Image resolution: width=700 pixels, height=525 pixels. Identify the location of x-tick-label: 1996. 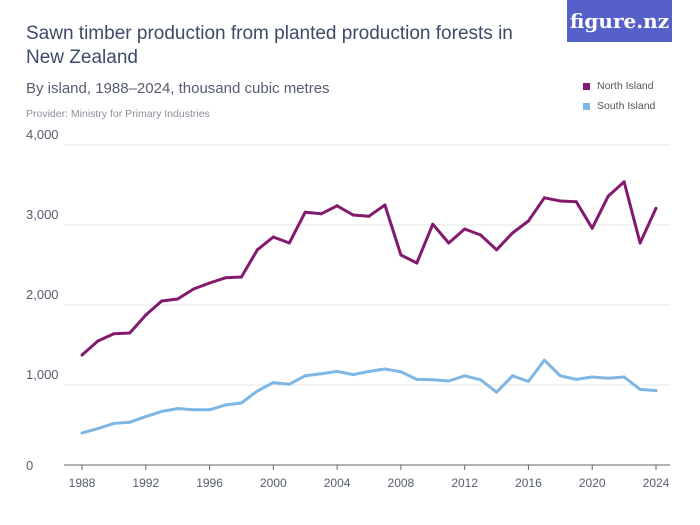
(209, 483).